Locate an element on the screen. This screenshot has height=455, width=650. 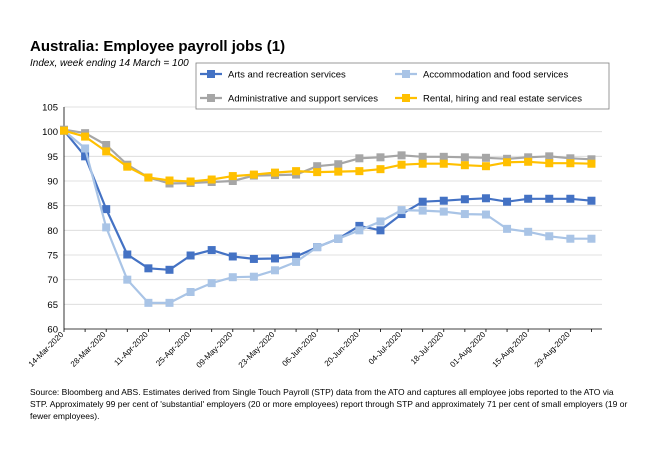
chart-subtitle: Index, week ending 14 March = 100 is located at coordinates (109, 63).